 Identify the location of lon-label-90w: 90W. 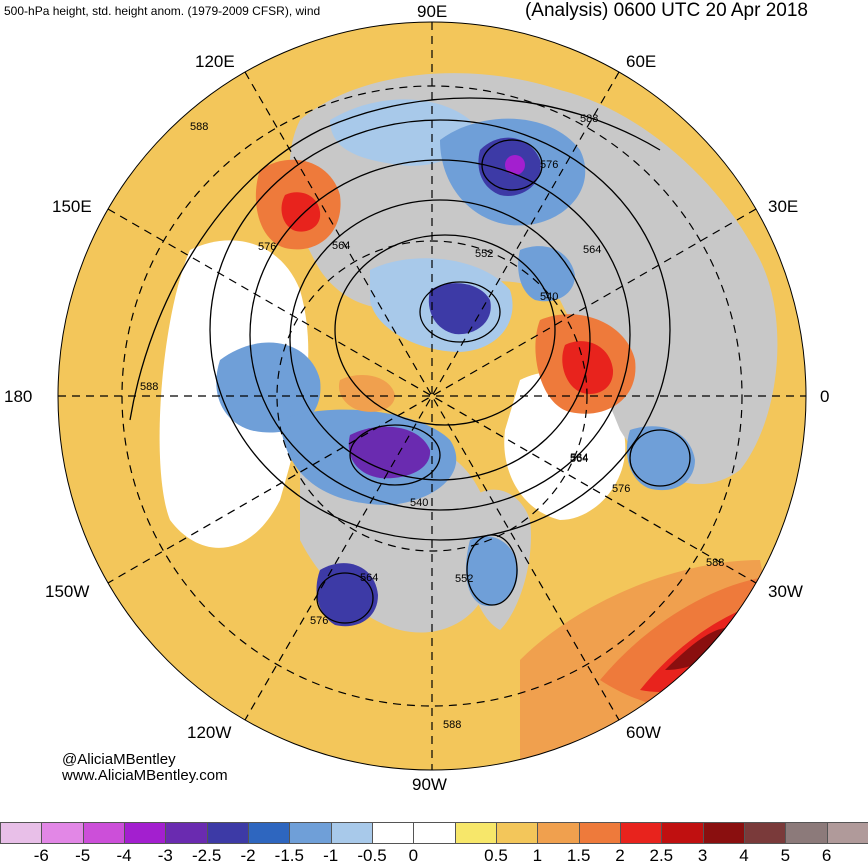
(429, 784).